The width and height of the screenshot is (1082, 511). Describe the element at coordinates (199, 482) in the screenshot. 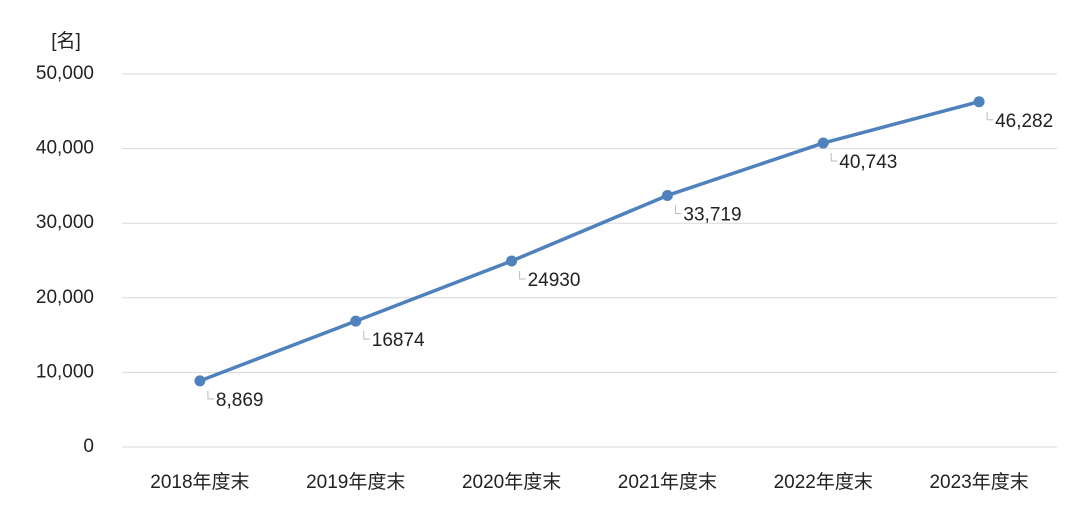

I see `x-tick-label: 2018年度末` at that location.